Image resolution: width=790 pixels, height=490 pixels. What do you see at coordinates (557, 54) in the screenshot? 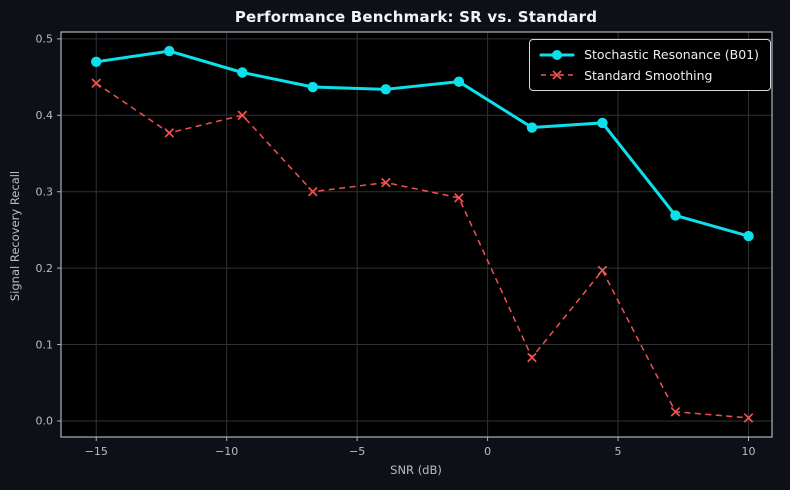
I see `legend-sr-line-sample-icon` at bounding box center [557, 54].